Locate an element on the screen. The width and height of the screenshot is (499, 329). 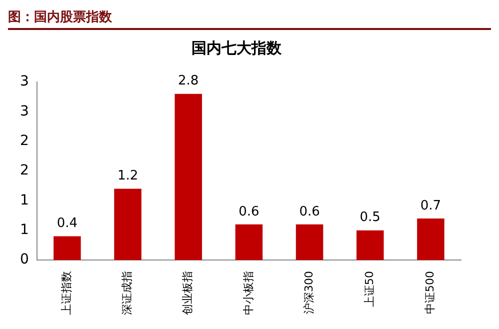
text: 图：国内股票指数 is located at coordinates (249, 19).